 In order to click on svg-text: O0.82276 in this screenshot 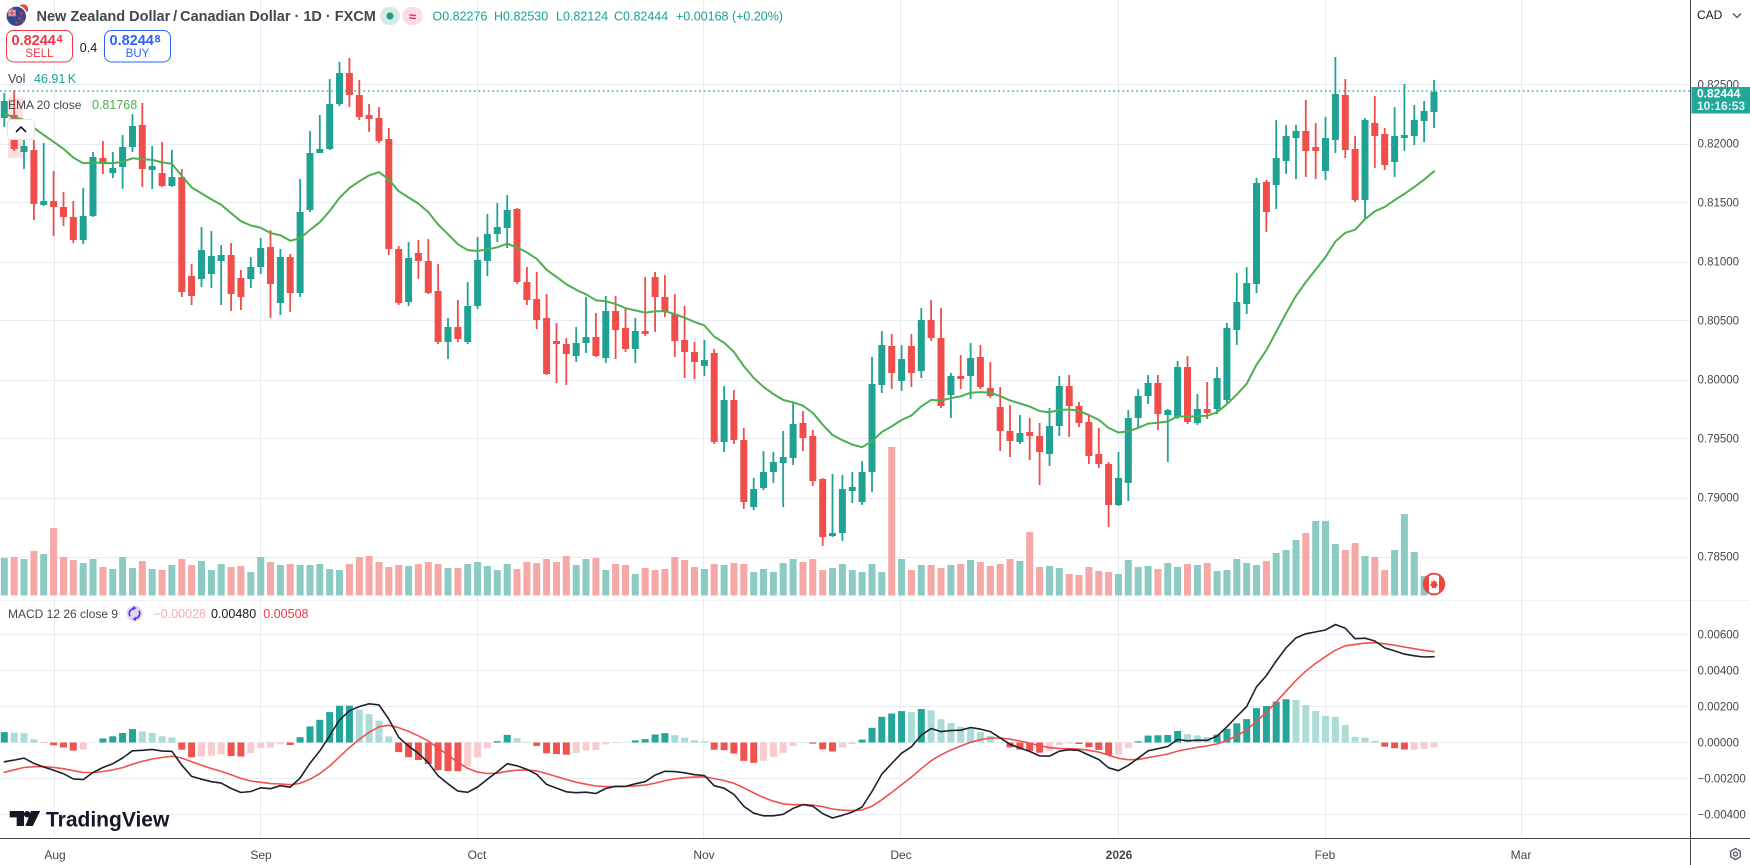, I will do `click(460, 17)`.